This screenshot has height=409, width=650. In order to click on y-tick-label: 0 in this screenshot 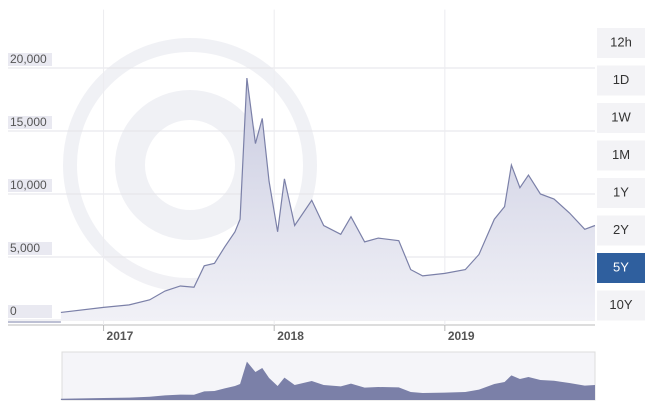, I will do `click(13, 311)`.